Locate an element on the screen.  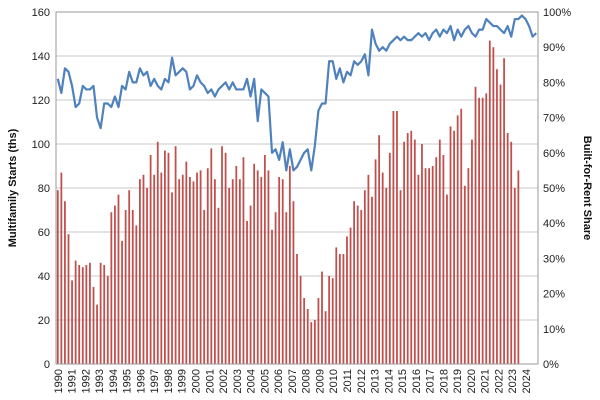
x-tick-label: 2019 is located at coordinates (458, 381).